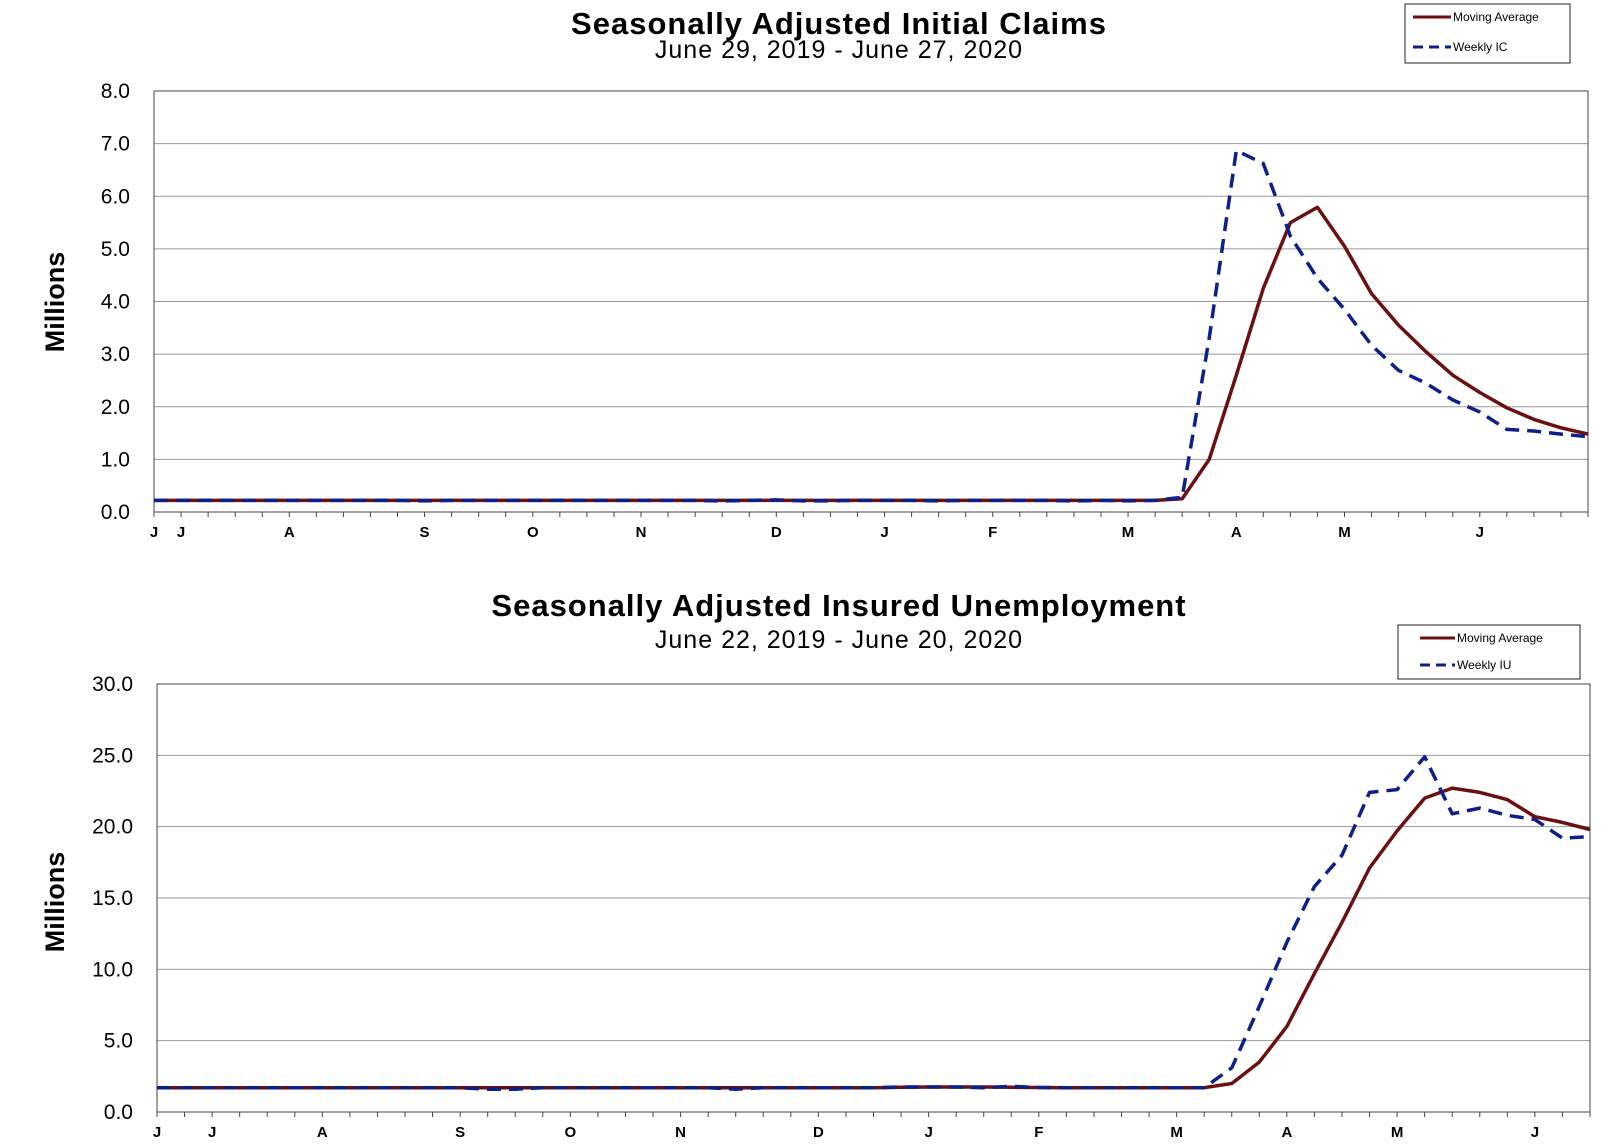 The height and width of the screenshot is (1145, 1608). I want to click on chart-title: Seasonally Adjusted Insured Unemployment, so click(838, 605).